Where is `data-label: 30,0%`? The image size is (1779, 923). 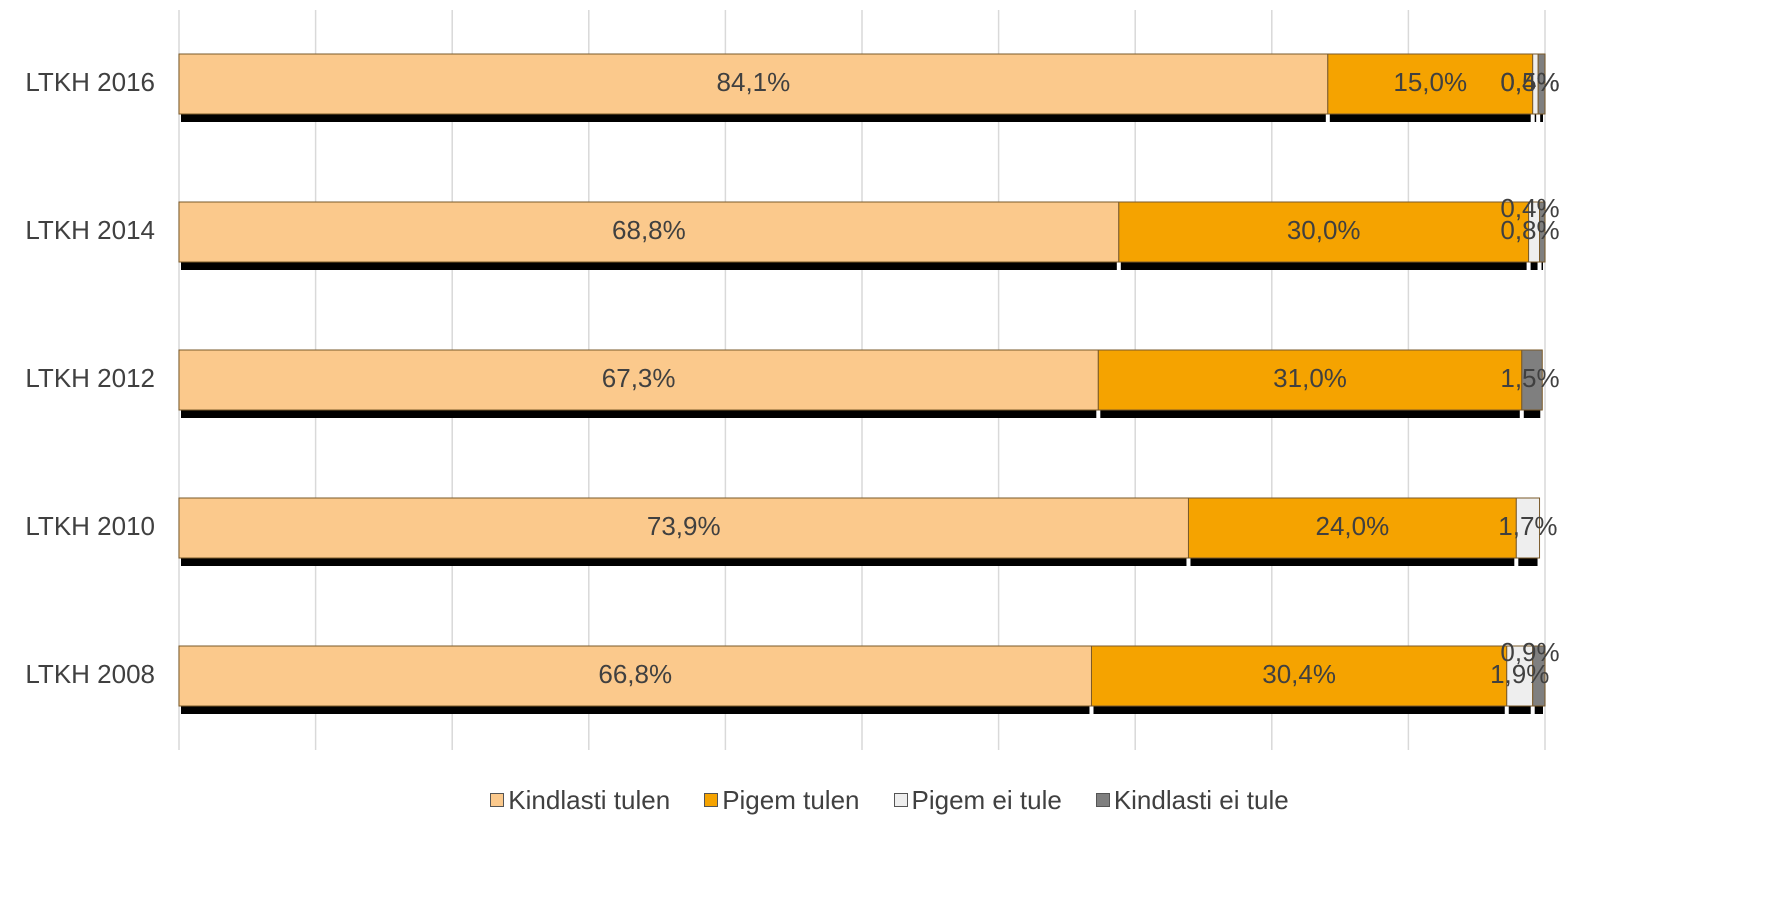
data-label: 30,0% is located at coordinates (1324, 230).